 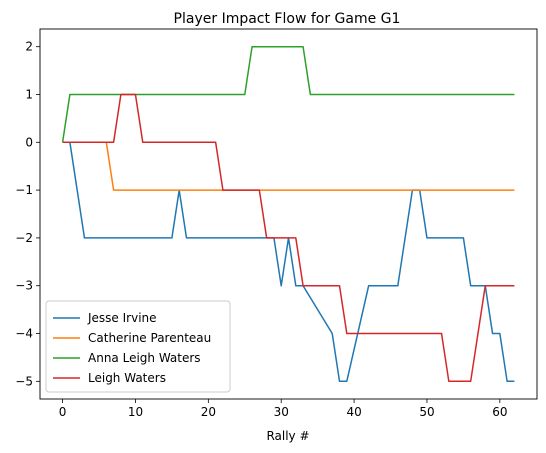 What do you see at coordinates (29, 47) in the screenshot?
I see `y-tick-label-0: 2` at bounding box center [29, 47].